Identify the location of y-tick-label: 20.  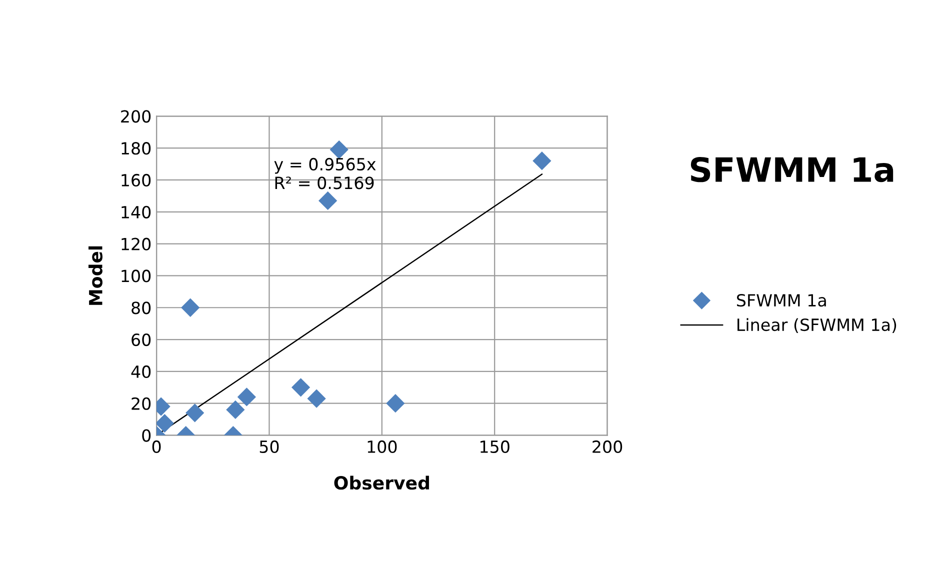
(141, 403).